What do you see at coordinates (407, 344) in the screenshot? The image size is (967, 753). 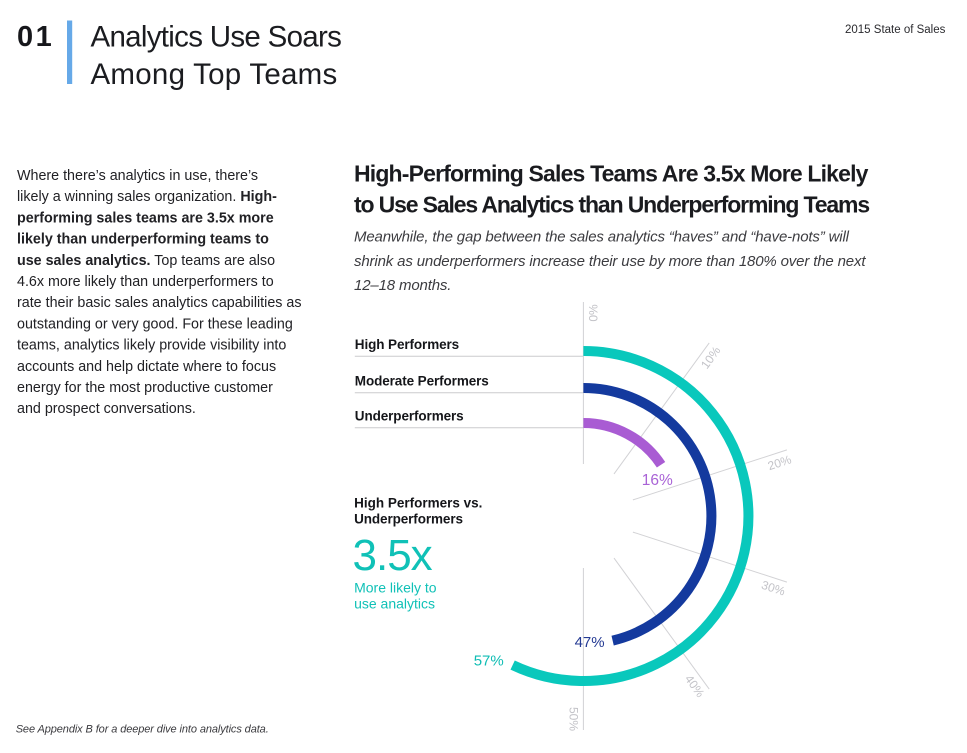 I see `svg-text: High Performers` at bounding box center [407, 344].